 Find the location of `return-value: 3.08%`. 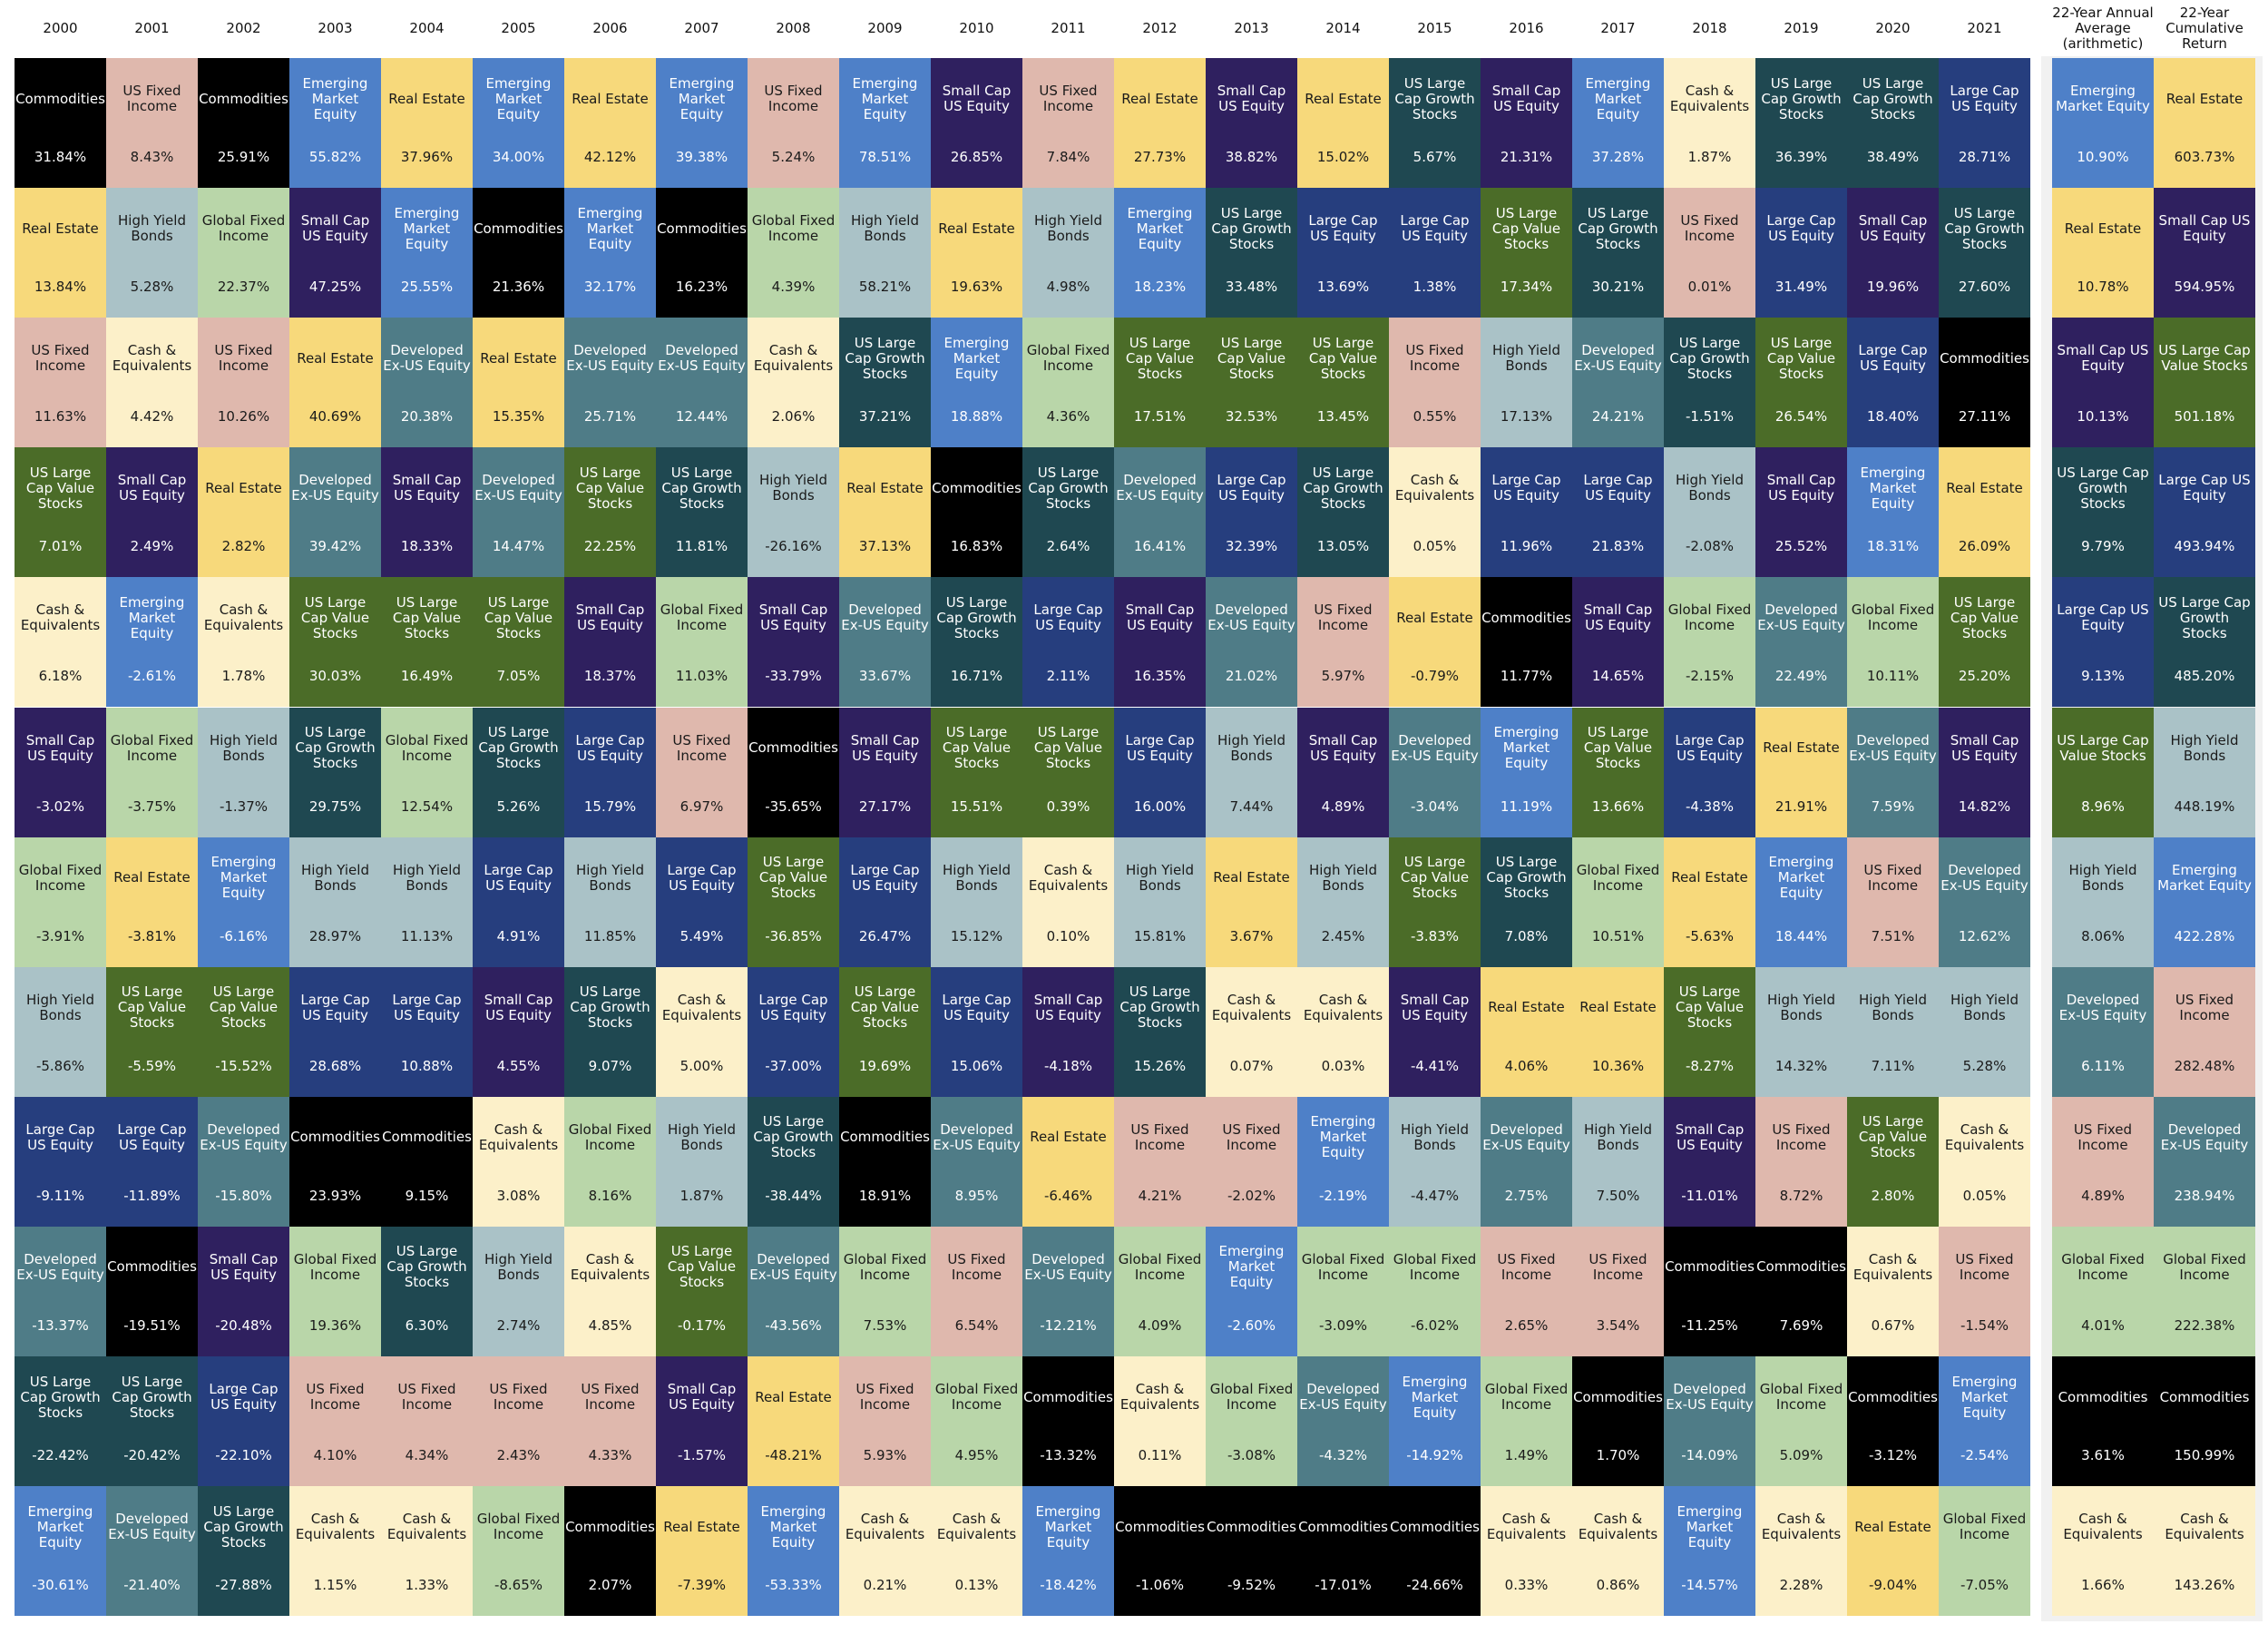

return-value: 3.08% is located at coordinates (519, 1195).